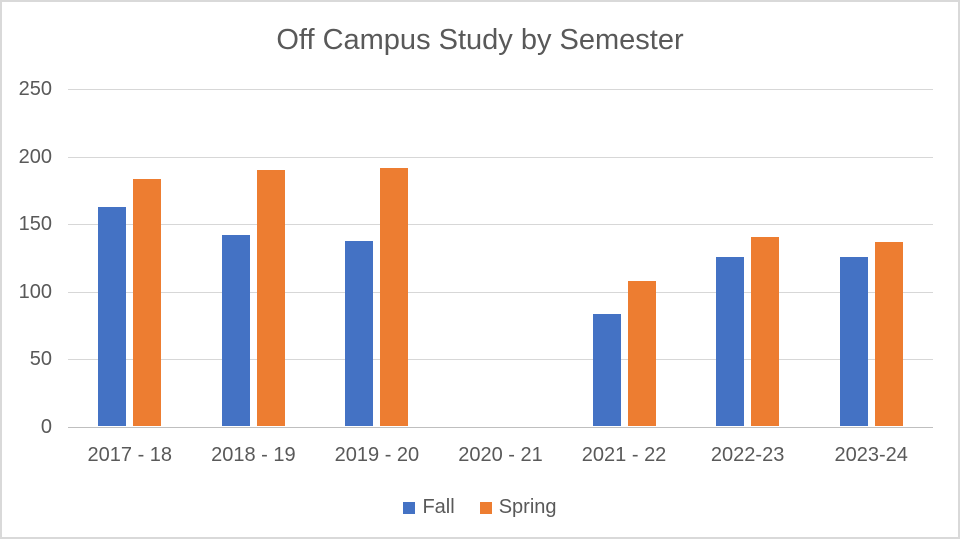 The image size is (960, 539). I want to click on legend-swatch-spring, so click(485, 507).